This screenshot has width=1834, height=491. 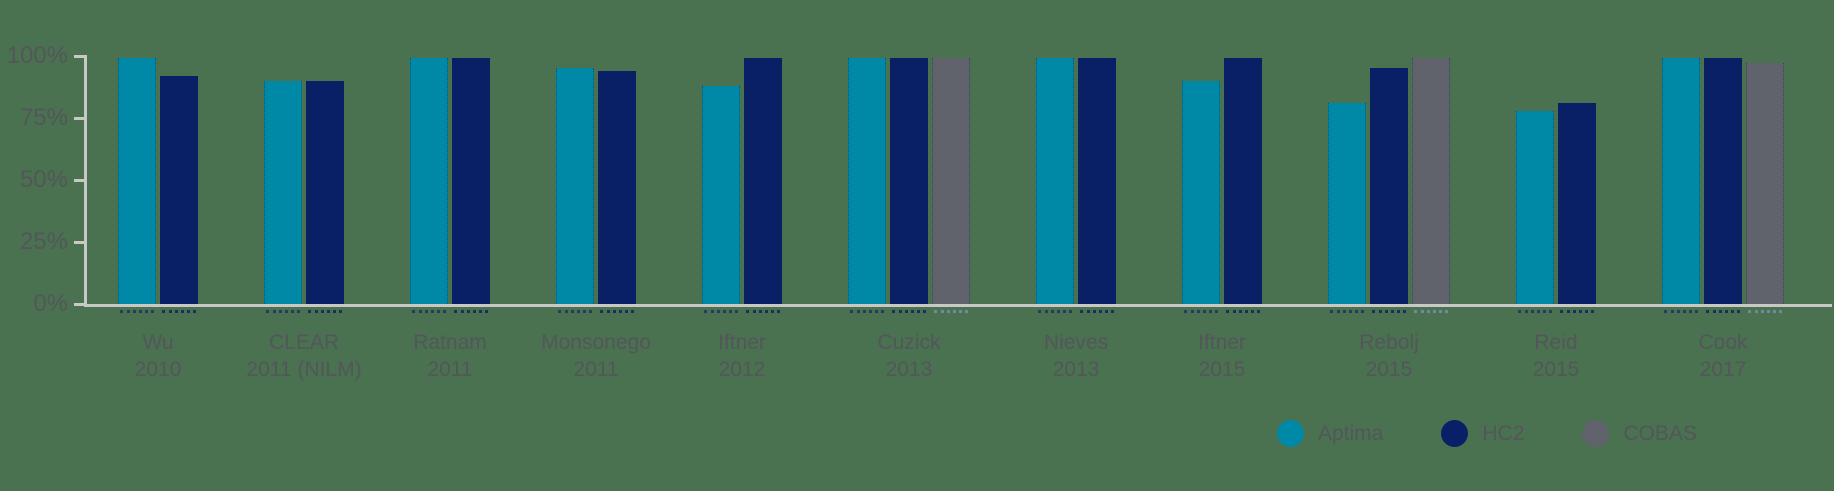 I want to click on category-label: Wu 2010, so click(x=158, y=356).